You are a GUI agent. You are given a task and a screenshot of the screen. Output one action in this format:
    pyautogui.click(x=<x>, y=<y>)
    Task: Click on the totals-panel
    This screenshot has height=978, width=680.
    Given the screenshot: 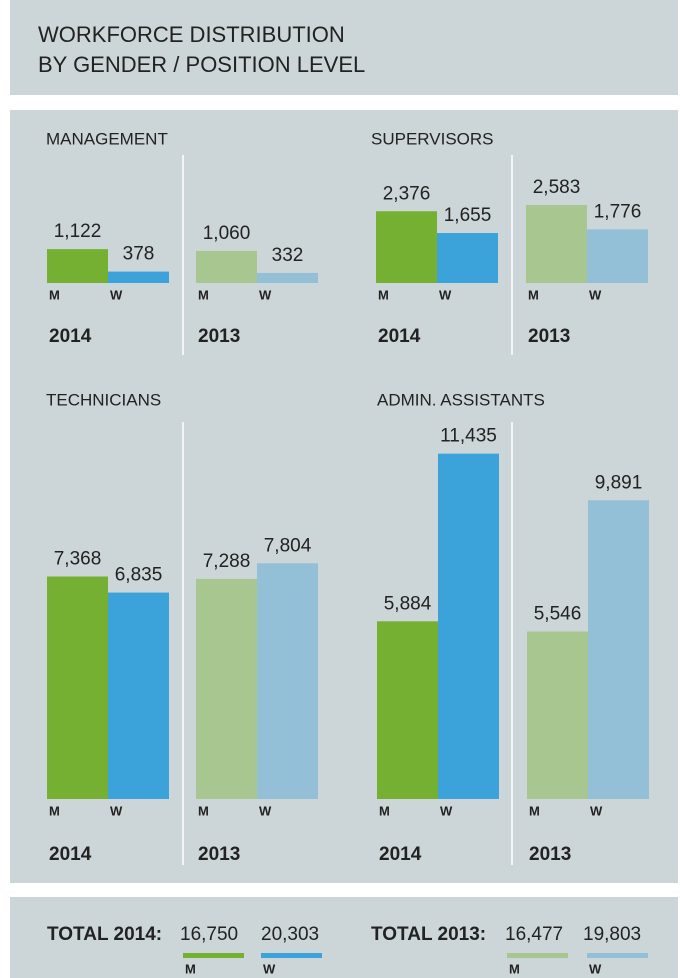 What is the action you would take?
    pyautogui.click(x=344, y=937)
    